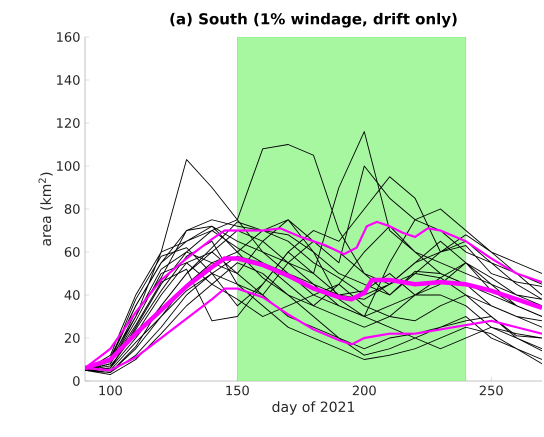 This screenshot has height=437, width=544. What do you see at coordinates (72, 252) in the screenshot?
I see `y-tick-label: 60` at bounding box center [72, 252].